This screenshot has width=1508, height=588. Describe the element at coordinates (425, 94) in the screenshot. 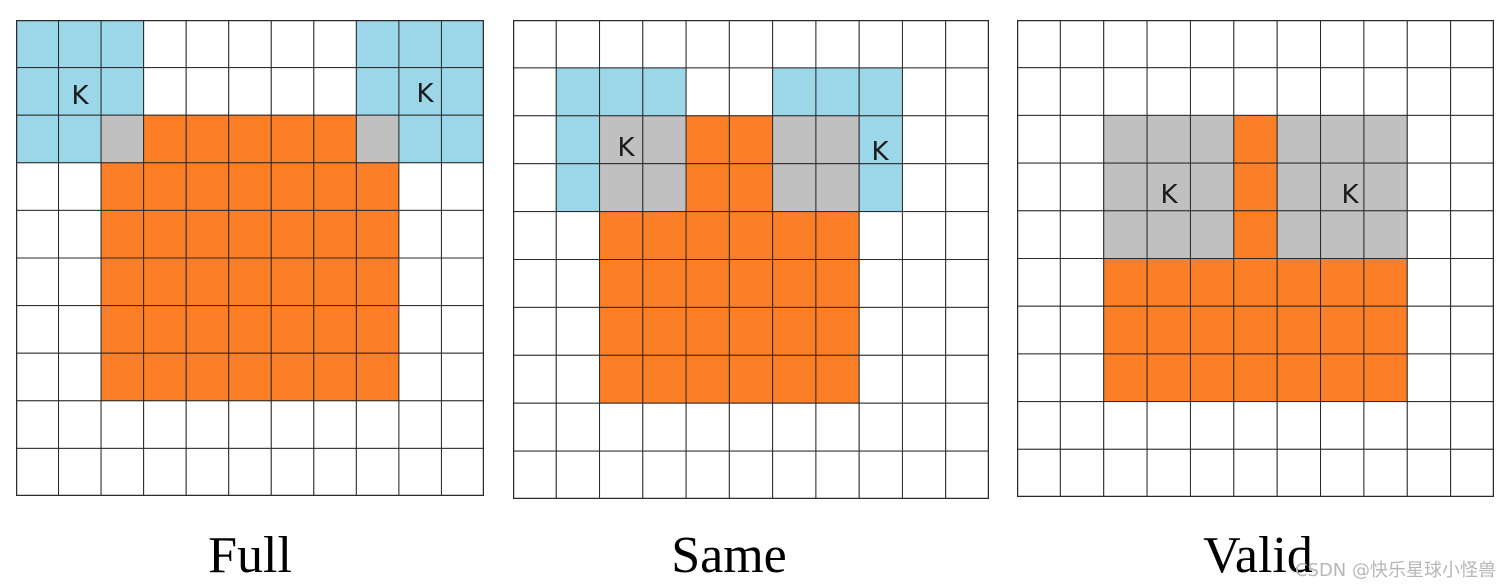

I see `full-kernel-label-right: K` at that location.